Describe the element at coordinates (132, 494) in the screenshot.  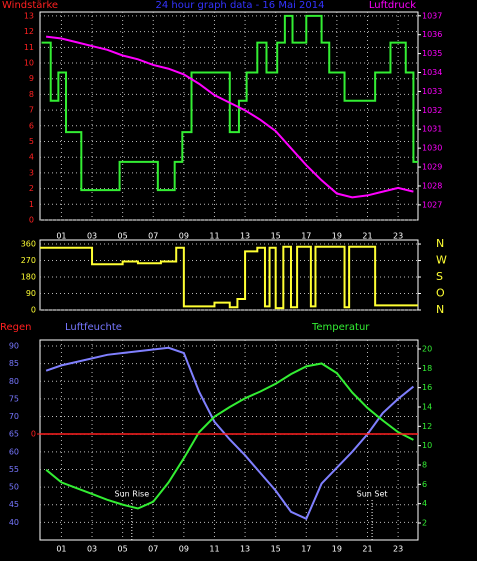
I see `annotation-label: Sun Rise` at that location.